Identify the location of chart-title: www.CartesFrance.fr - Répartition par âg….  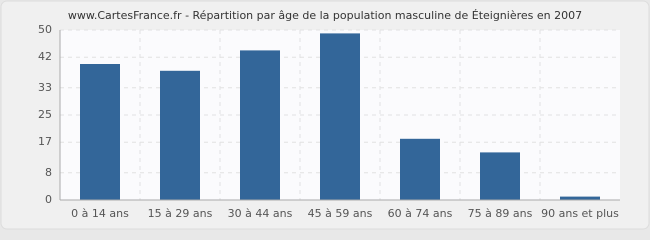
(325, 15).